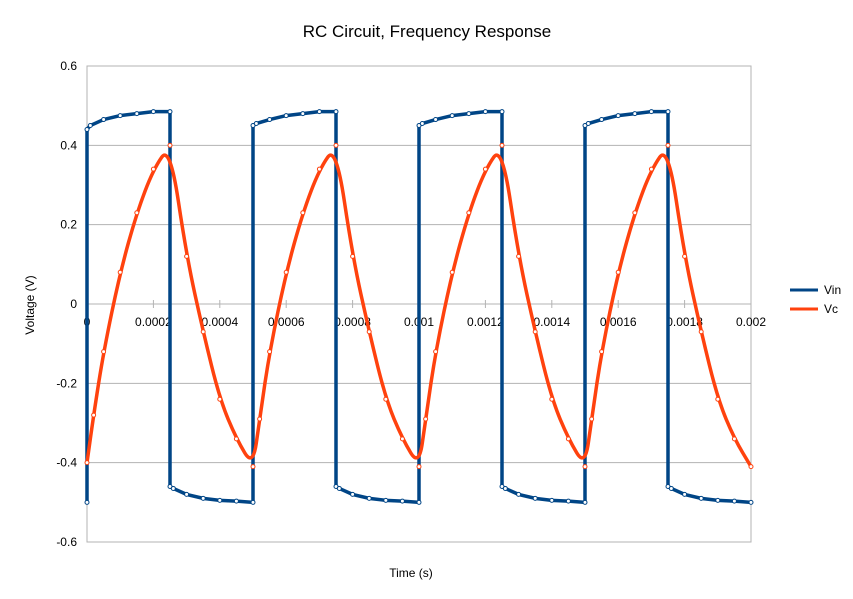  I want to click on y-tick-label: -0.2, so click(66, 383).